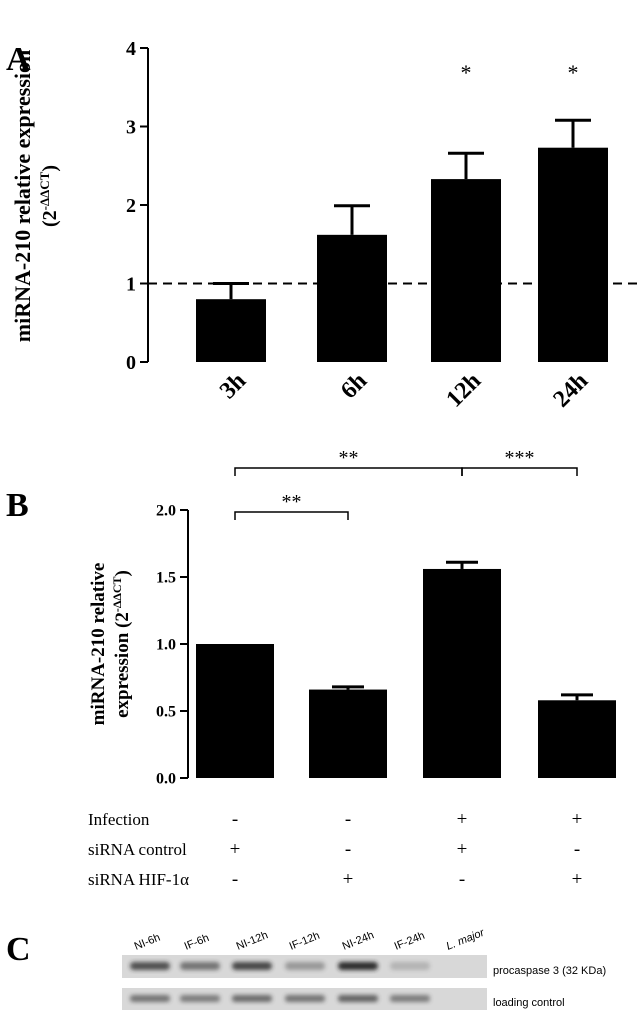 The image size is (644, 1027). What do you see at coordinates (98, 644) in the screenshot?
I see `y-axis-label: miRNA-210 relative` at bounding box center [98, 644].